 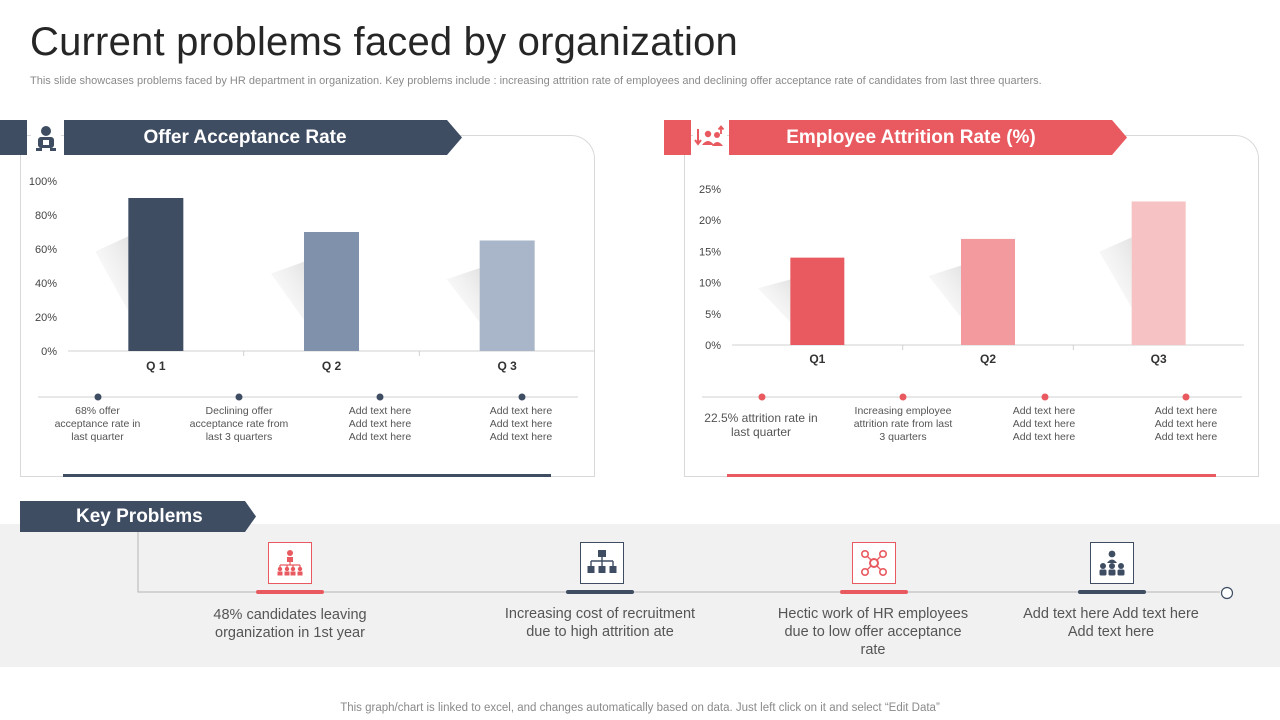 What do you see at coordinates (677, 137) in the screenshot?
I see `attrition-banner-stub` at bounding box center [677, 137].